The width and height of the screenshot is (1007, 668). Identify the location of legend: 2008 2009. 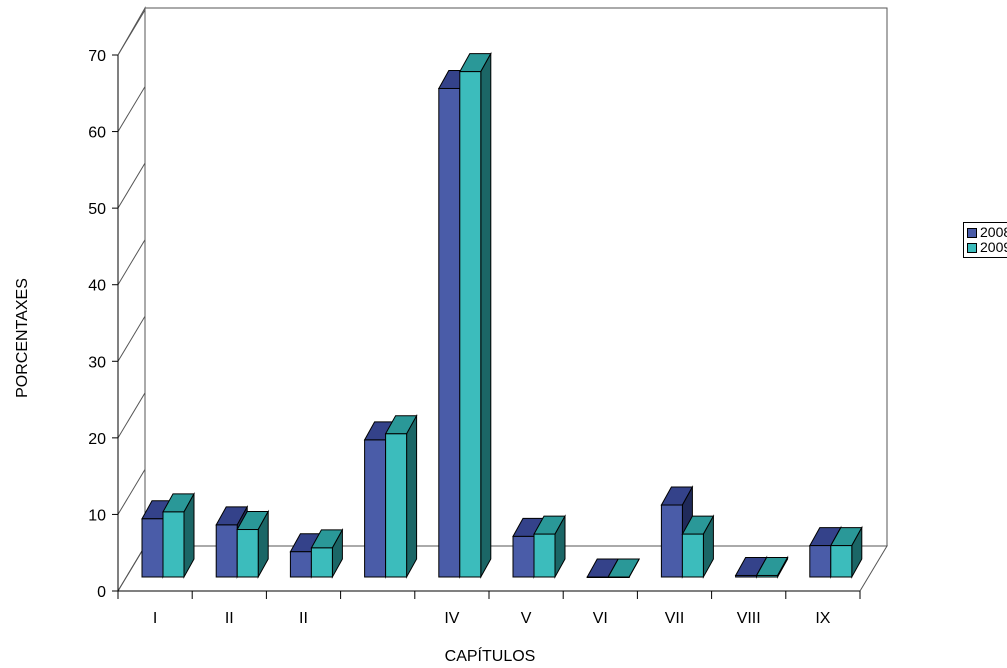
(985, 240).